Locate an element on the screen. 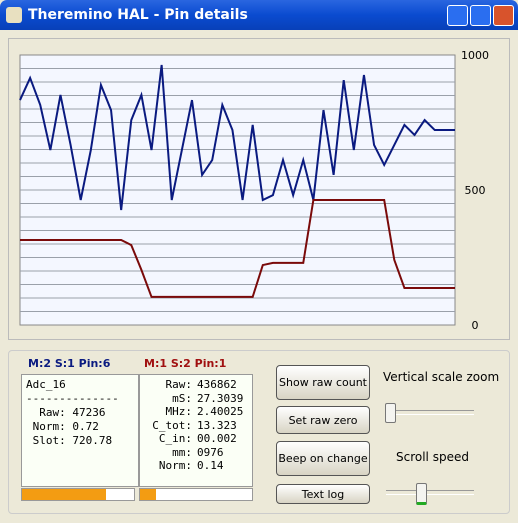 The image size is (518, 523). panel2-row: Norm: 0.14 is located at coordinates (196, 466).